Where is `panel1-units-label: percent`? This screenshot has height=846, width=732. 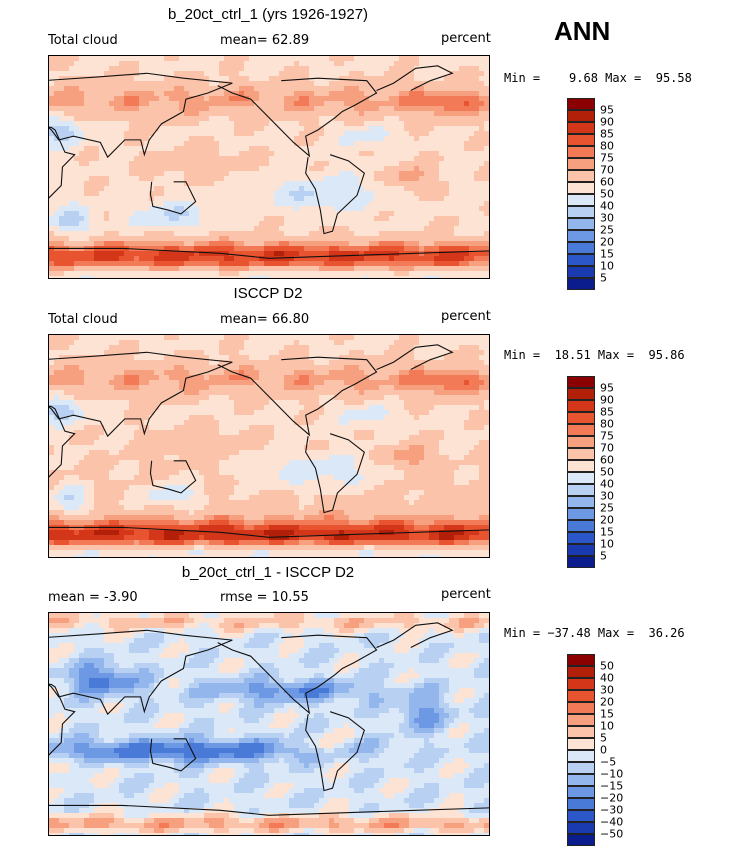
panel1-units-label: percent is located at coordinates (466, 38).